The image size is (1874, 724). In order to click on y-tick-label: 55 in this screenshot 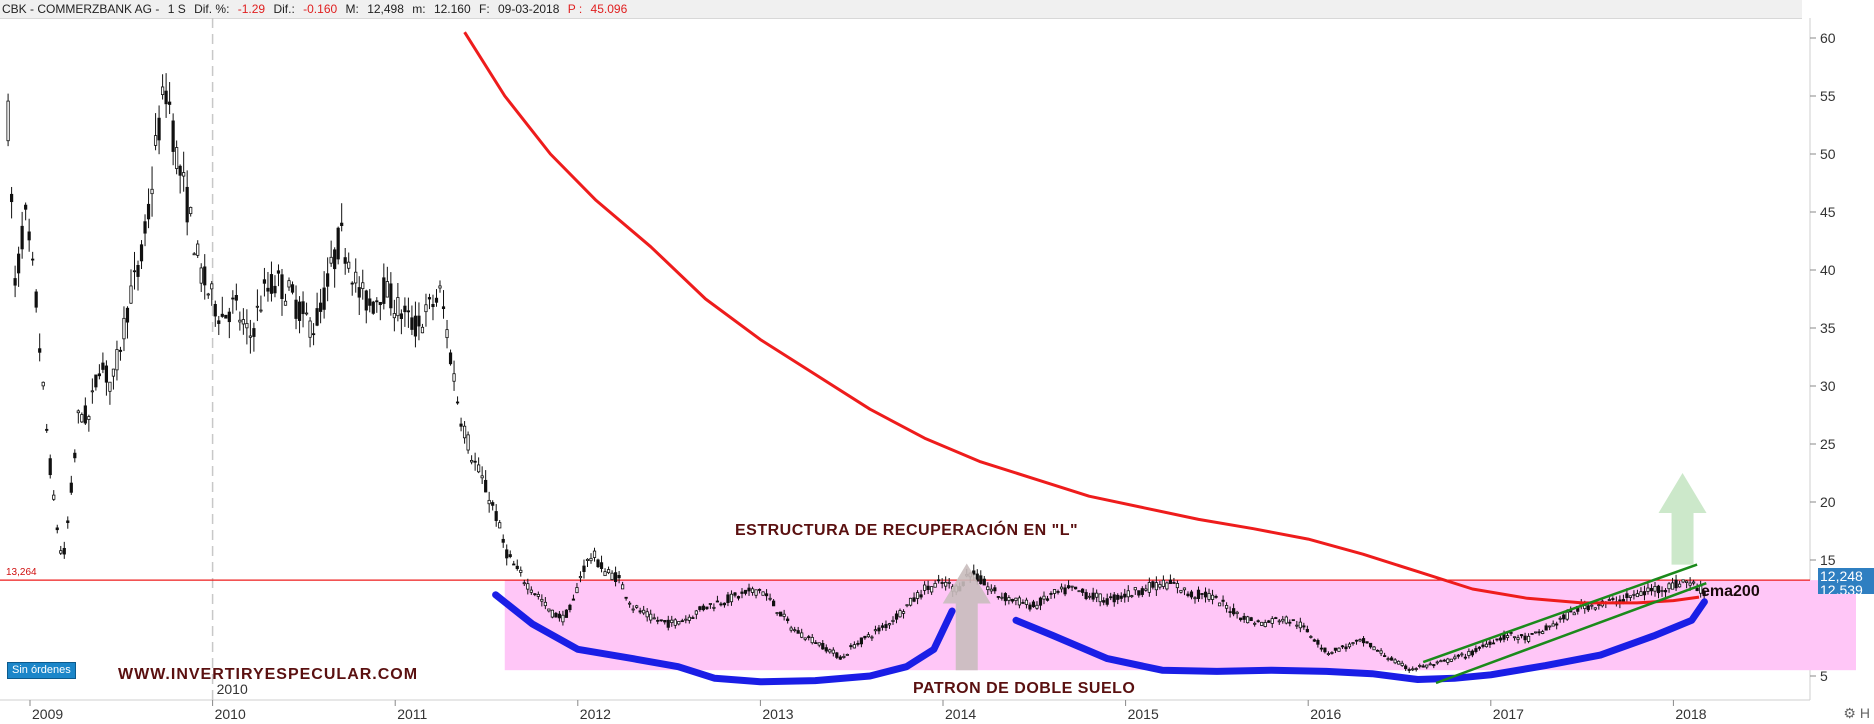, I will do `click(1828, 96)`.